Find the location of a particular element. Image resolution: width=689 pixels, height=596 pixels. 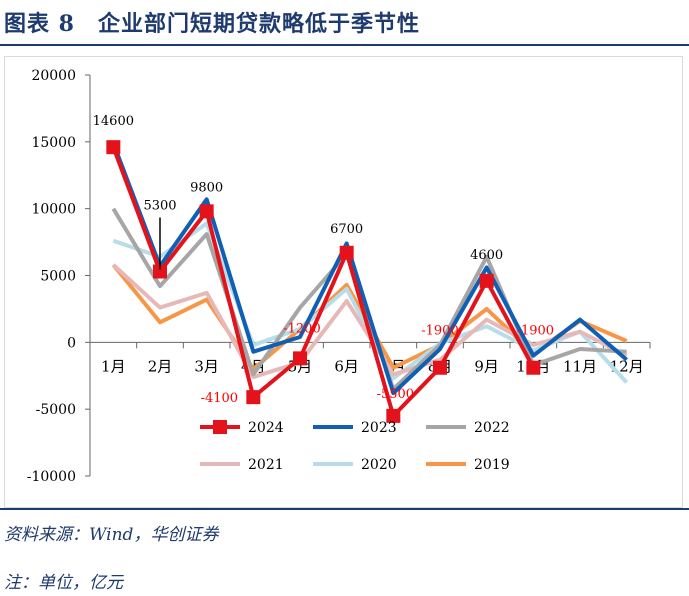

y-tick-label: 10000 is located at coordinates (53, 210).